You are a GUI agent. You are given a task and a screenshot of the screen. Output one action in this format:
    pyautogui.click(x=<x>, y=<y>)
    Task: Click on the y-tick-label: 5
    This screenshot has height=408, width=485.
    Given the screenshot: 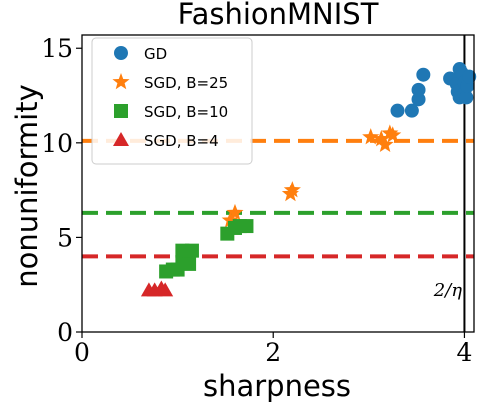 What is the action you would take?
    pyautogui.click(x=65, y=237)
    